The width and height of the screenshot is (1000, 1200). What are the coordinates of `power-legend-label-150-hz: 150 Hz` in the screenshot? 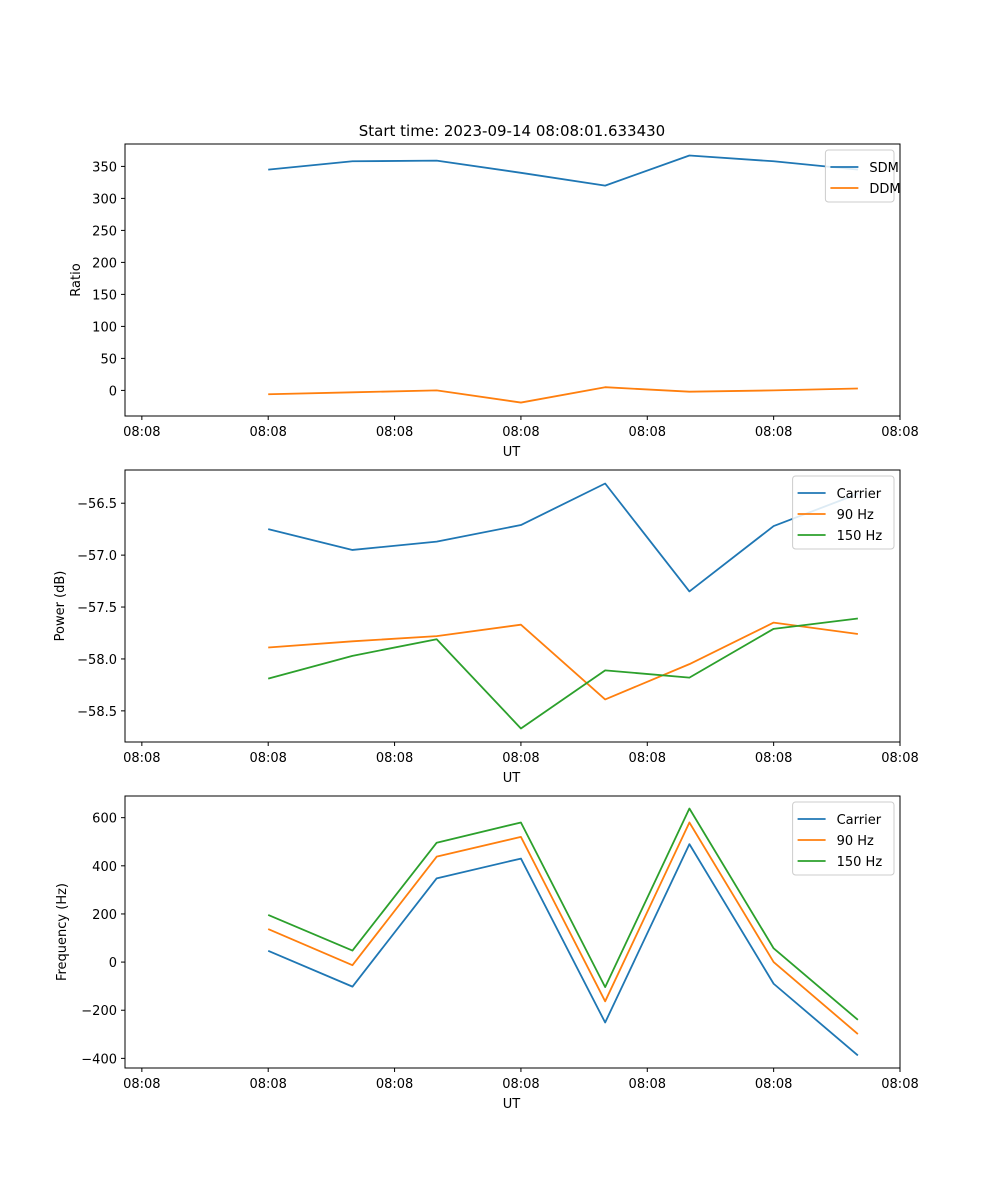 It's located at (860, 536).